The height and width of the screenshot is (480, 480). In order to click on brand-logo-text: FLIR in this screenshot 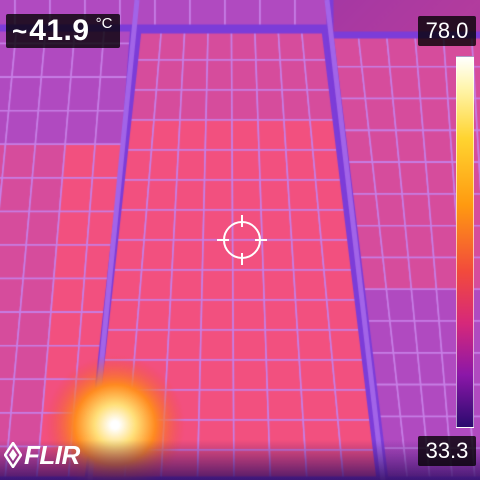, I will do `click(52, 455)`.